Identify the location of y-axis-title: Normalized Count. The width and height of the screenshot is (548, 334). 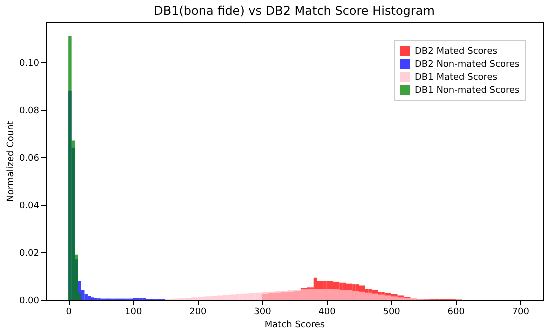
(11, 161).